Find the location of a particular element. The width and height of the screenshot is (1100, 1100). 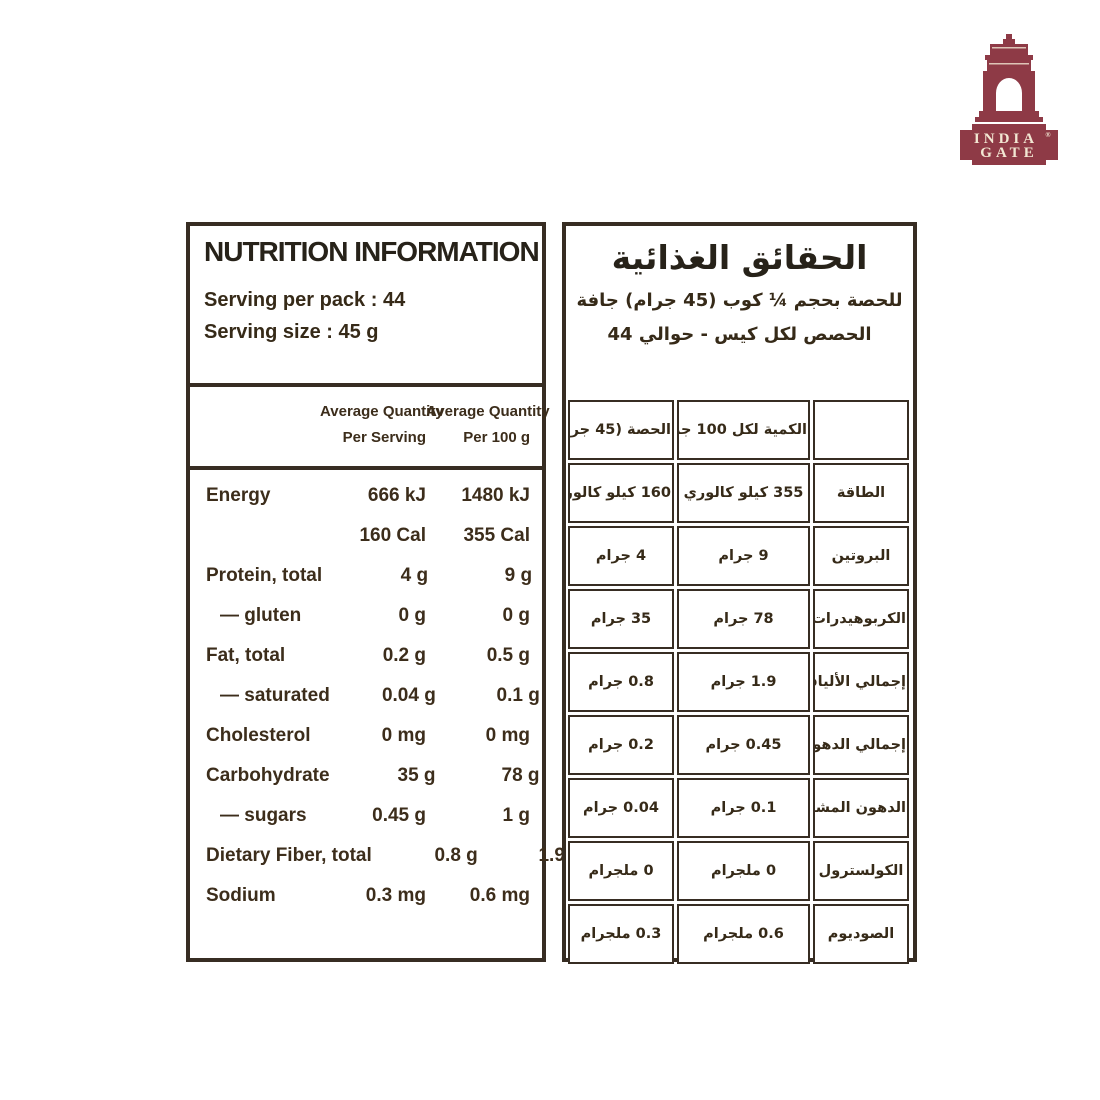

per-serving-value: 0.3 mg is located at coordinates (395, 895).